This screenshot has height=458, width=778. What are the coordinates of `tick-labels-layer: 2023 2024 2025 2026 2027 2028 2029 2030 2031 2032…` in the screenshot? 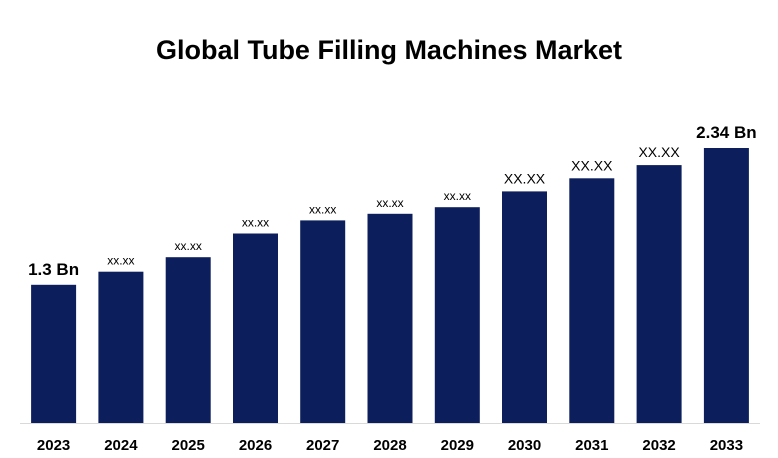 It's located at (390, 445).